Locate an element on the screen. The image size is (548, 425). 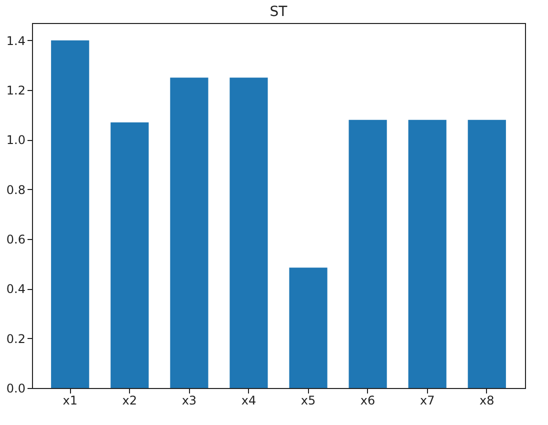
y-tick-label: 0.8 is located at coordinates (16, 189).